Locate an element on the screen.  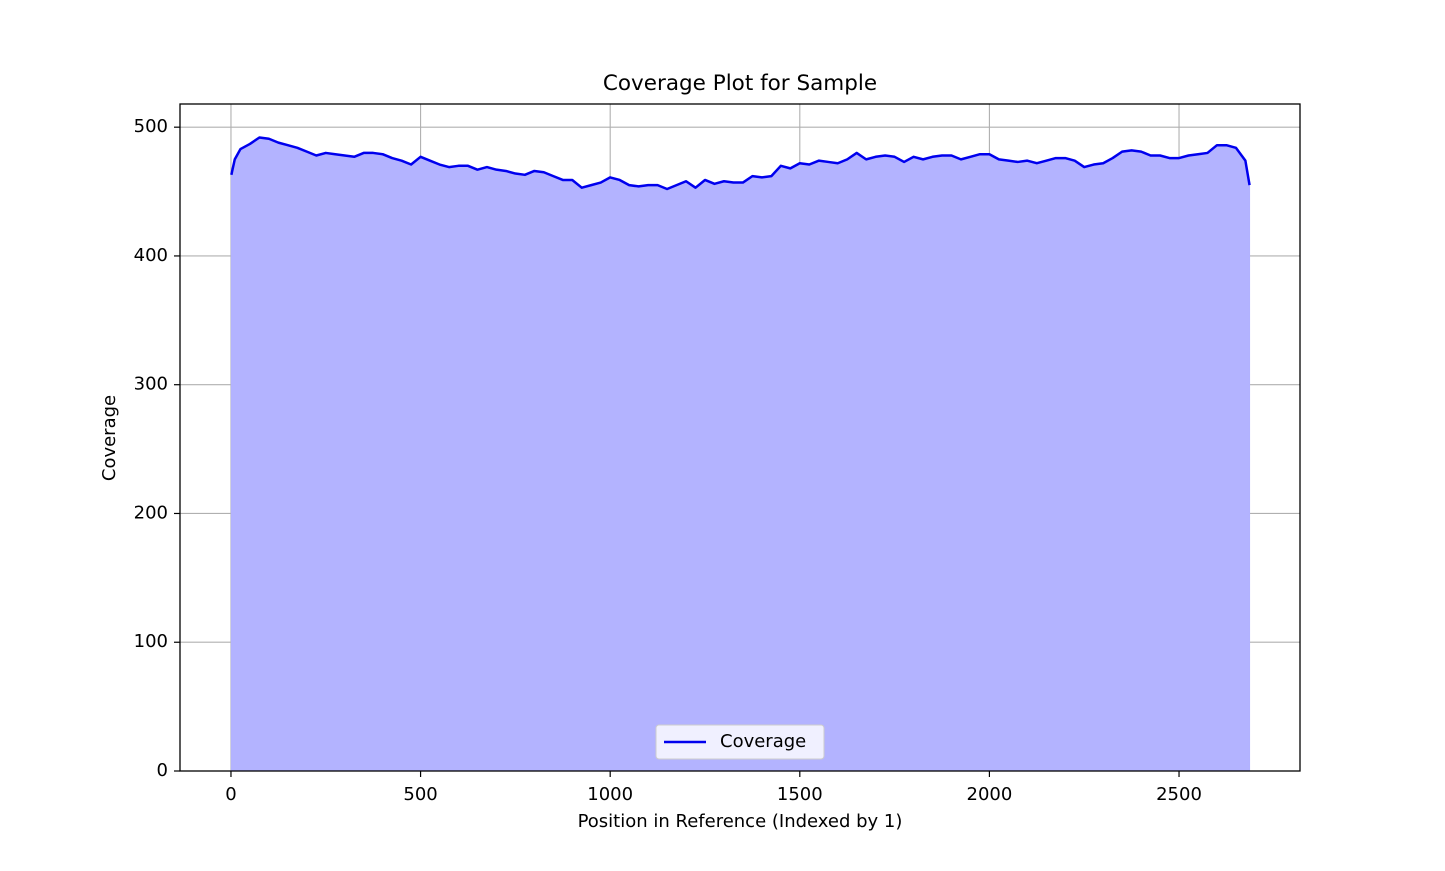
x-axis-label: Position in Reference (Indexed by 1) is located at coordinates (740, 821).